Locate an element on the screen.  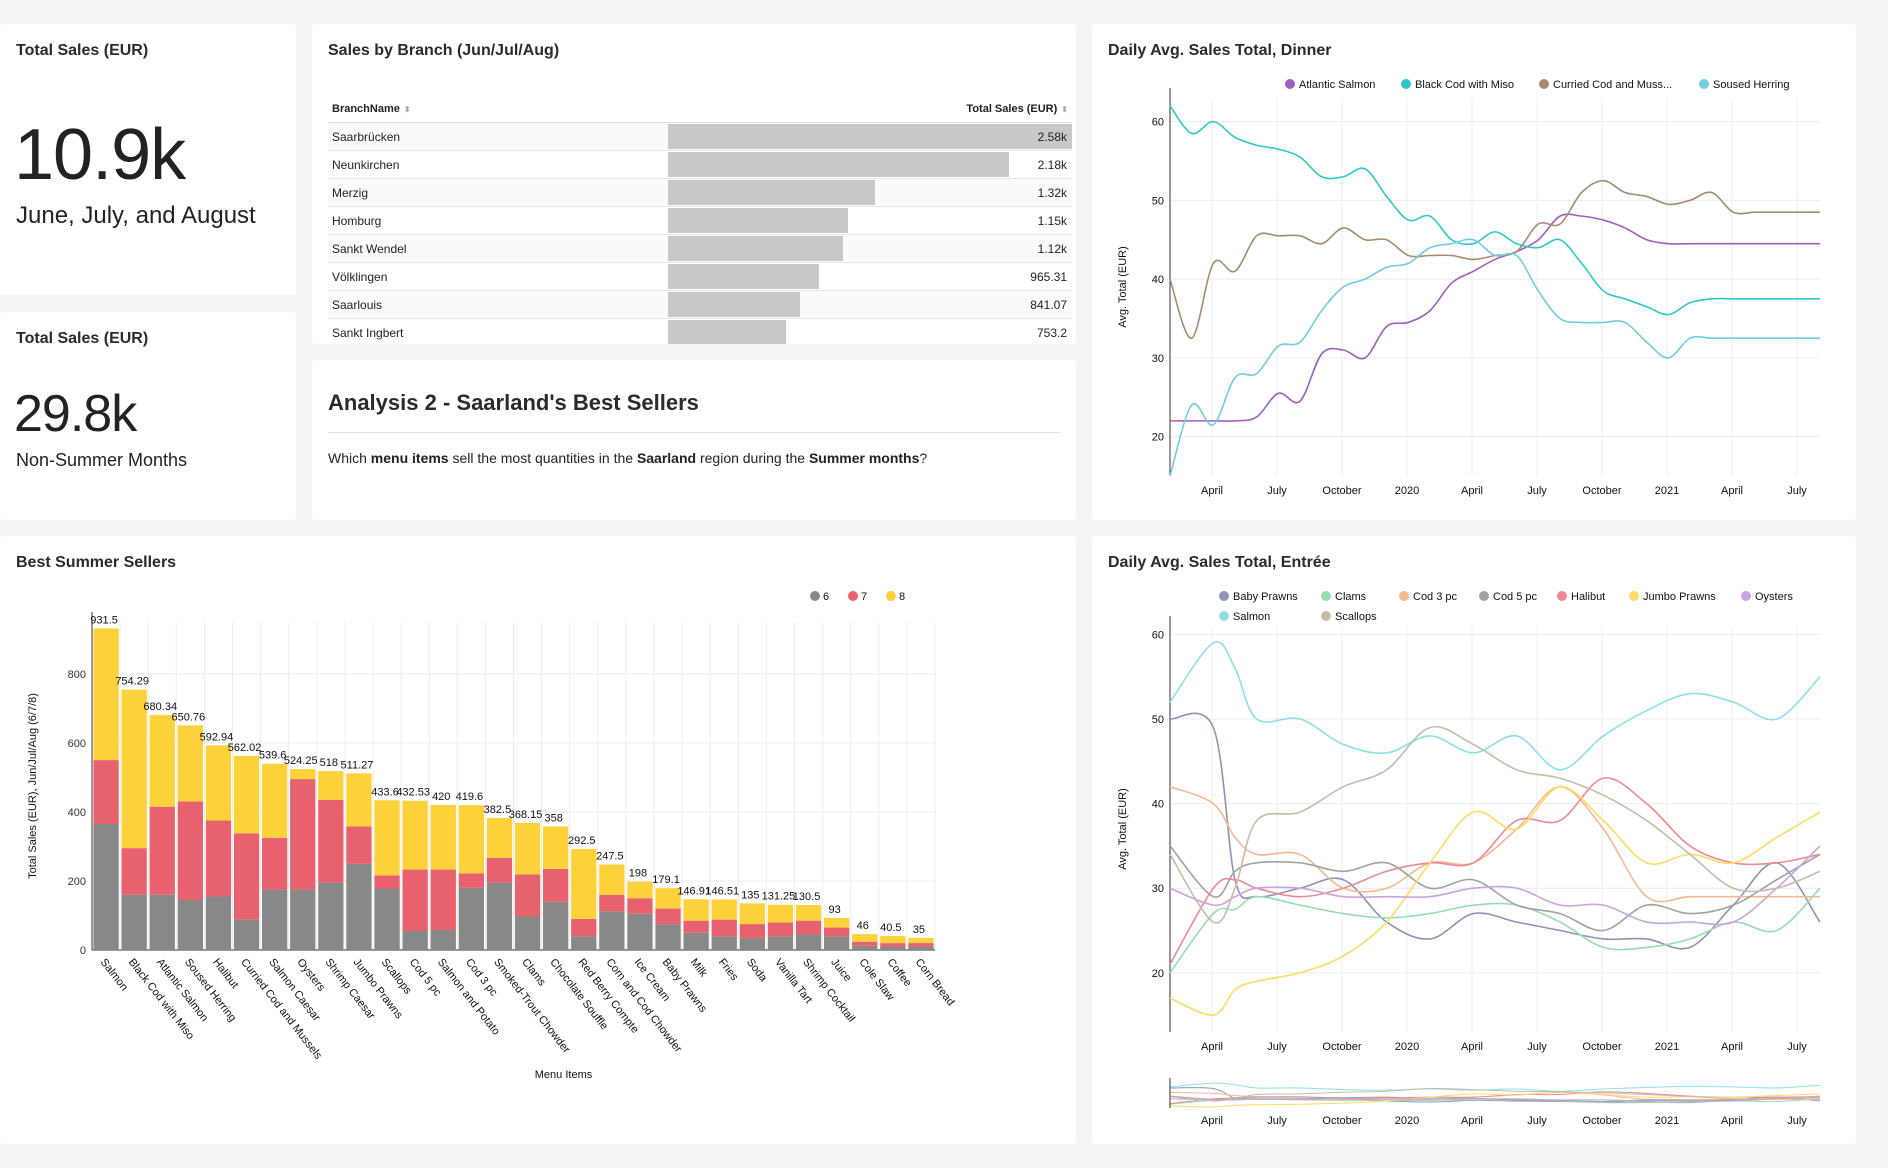
legend-label: Jumbo Prawns is located at coordinates (1679, 597).